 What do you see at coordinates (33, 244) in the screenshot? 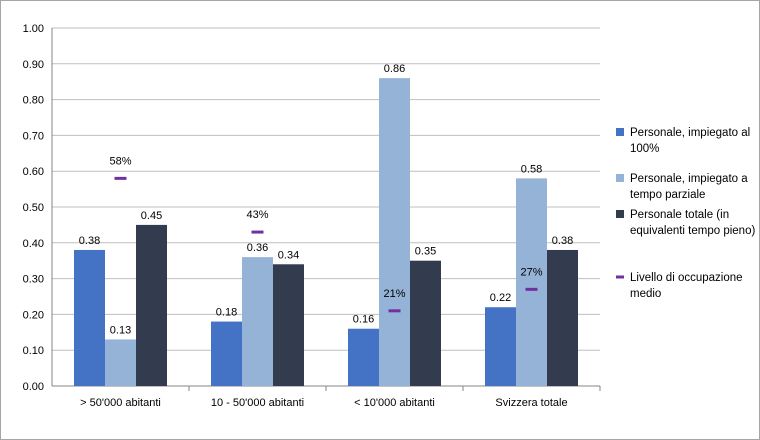
I see `y-tick-label: 0.40` at bounding box center [33, 244].